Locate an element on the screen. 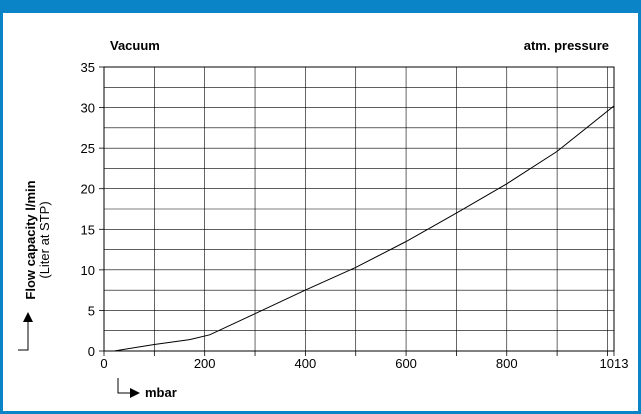  x-tick-label: 400 is located at coordinates (306, 363).